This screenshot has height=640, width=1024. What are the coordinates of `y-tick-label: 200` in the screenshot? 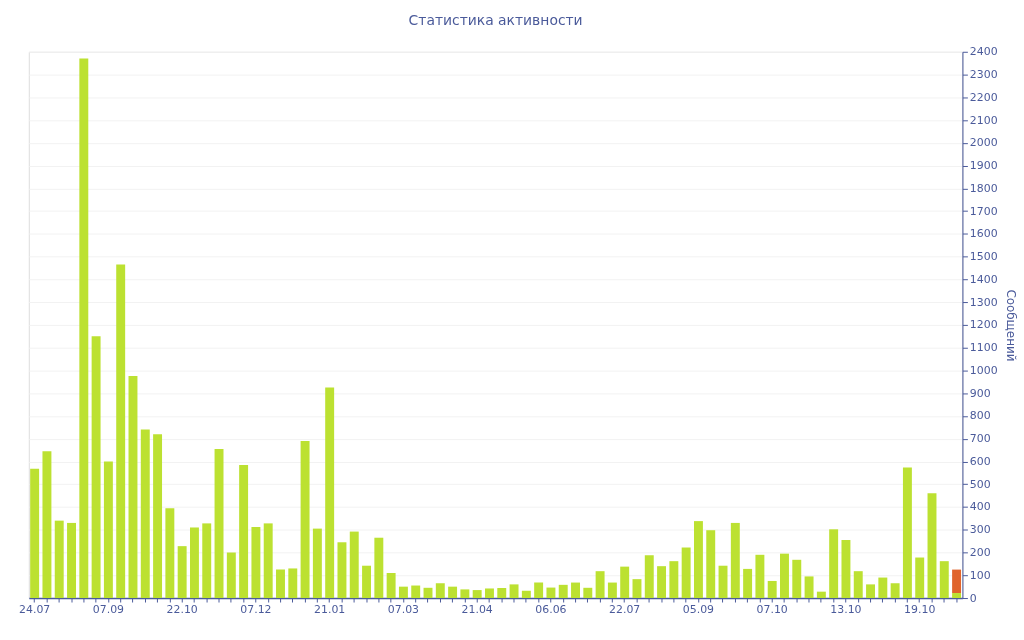 It's located at (980, 552).